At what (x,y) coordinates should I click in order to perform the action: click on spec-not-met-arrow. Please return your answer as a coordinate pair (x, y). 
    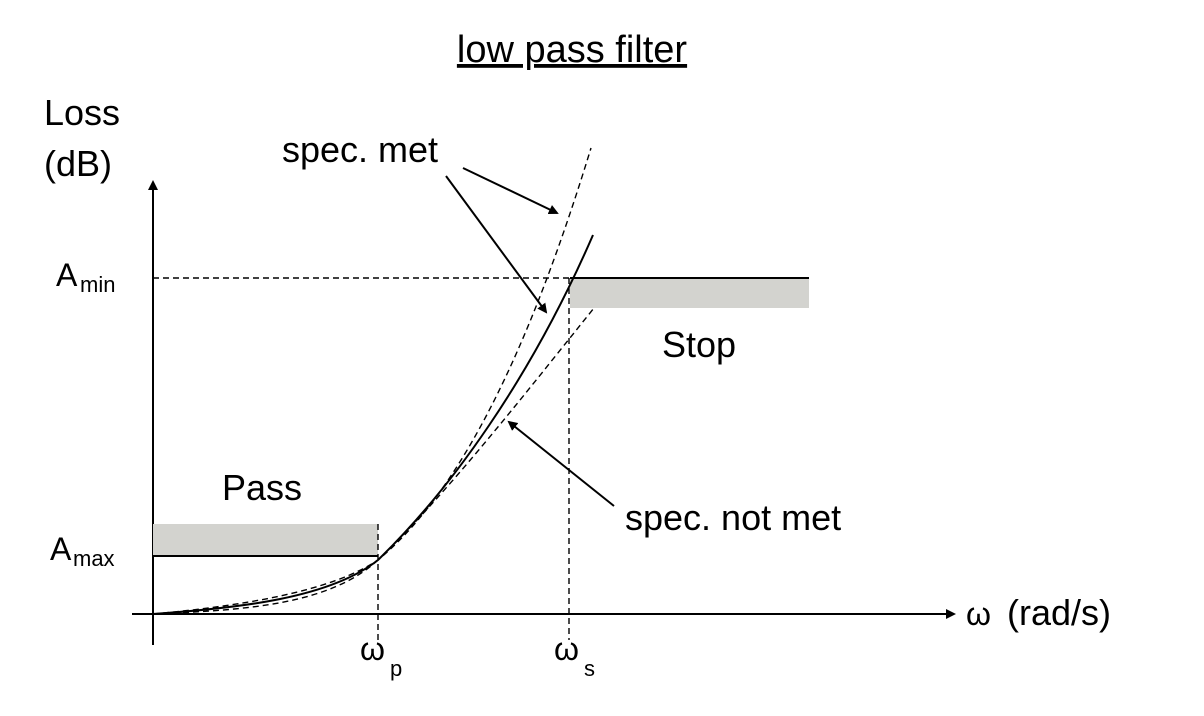
    Looking at the image, I should click on (561, 463).